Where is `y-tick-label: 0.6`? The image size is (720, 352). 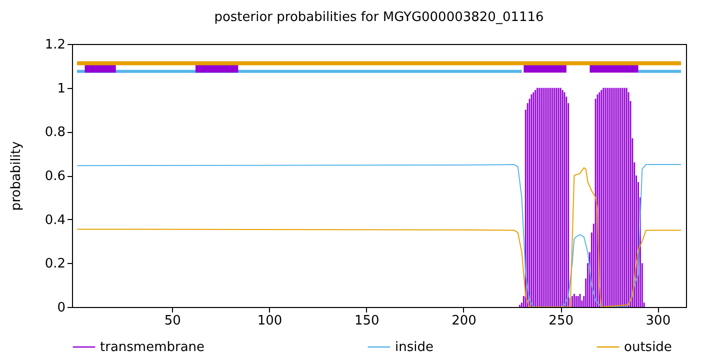 y-tick-label: 0.6 is located at coordinates (55, 176).